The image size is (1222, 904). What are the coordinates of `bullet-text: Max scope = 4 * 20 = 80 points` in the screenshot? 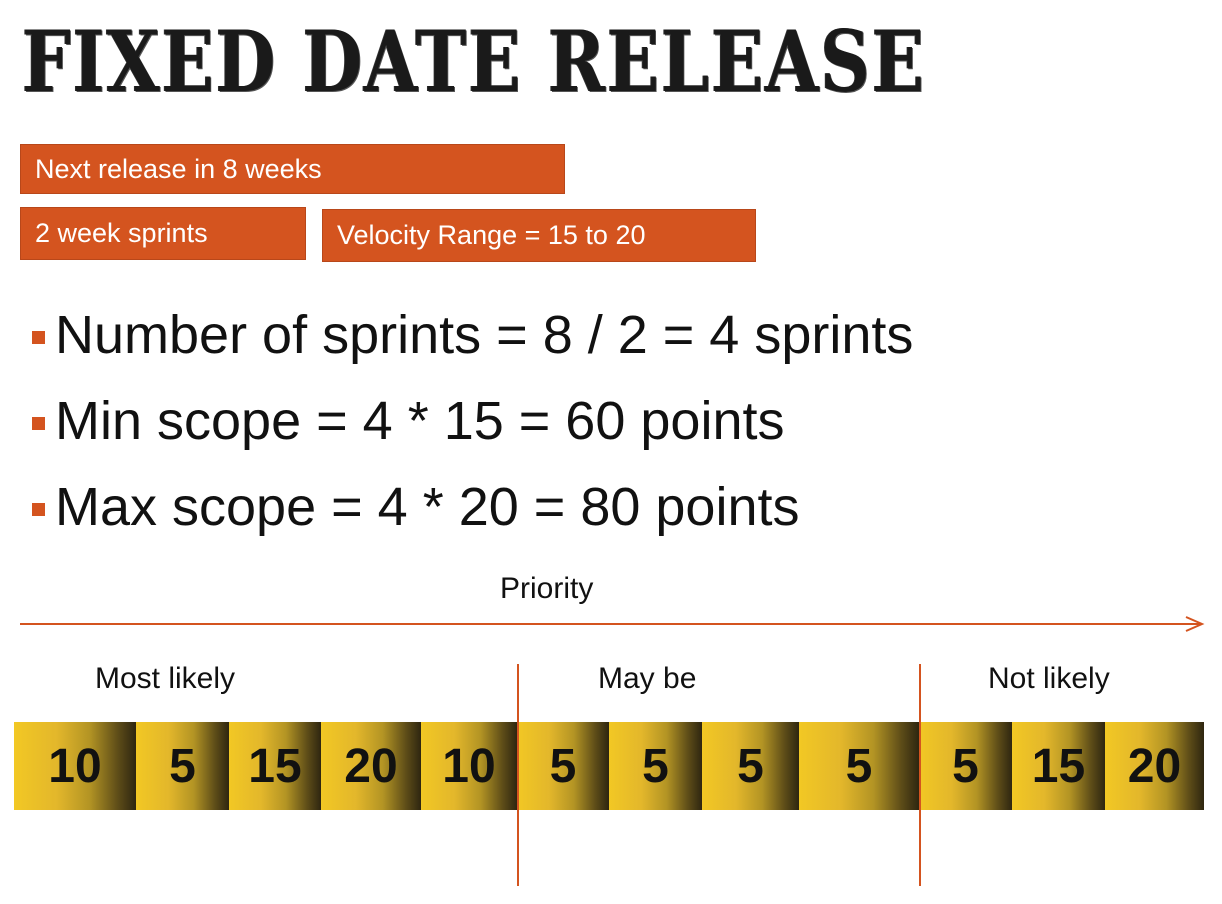 It's located at (427, 507).